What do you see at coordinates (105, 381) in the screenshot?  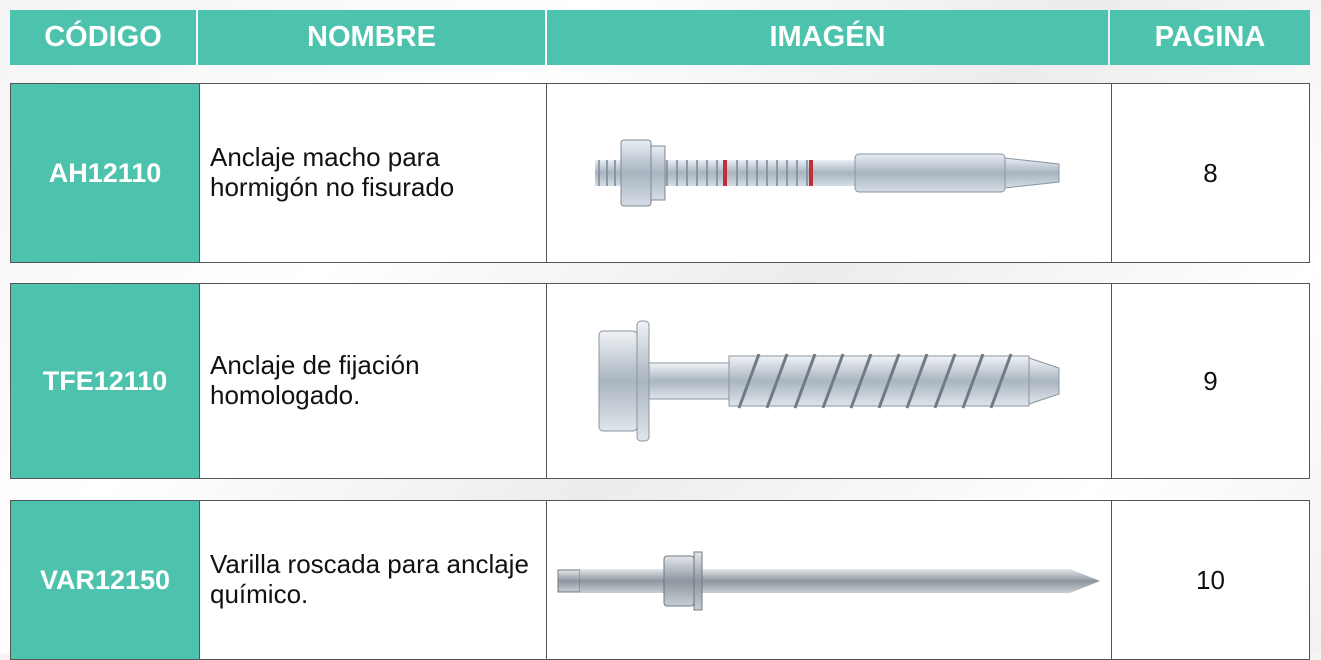 I see `code: TFE12110` at bounding box center [105, 381].